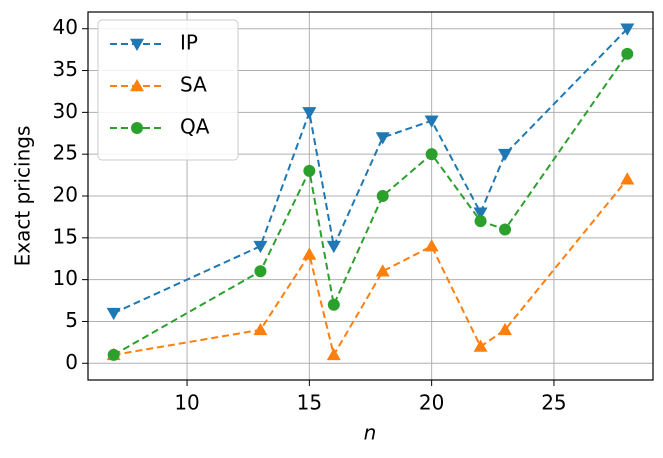 The width and height of the screenshot is (663, 458). I want to click on y-tick-label: 40, so click(65, 27).